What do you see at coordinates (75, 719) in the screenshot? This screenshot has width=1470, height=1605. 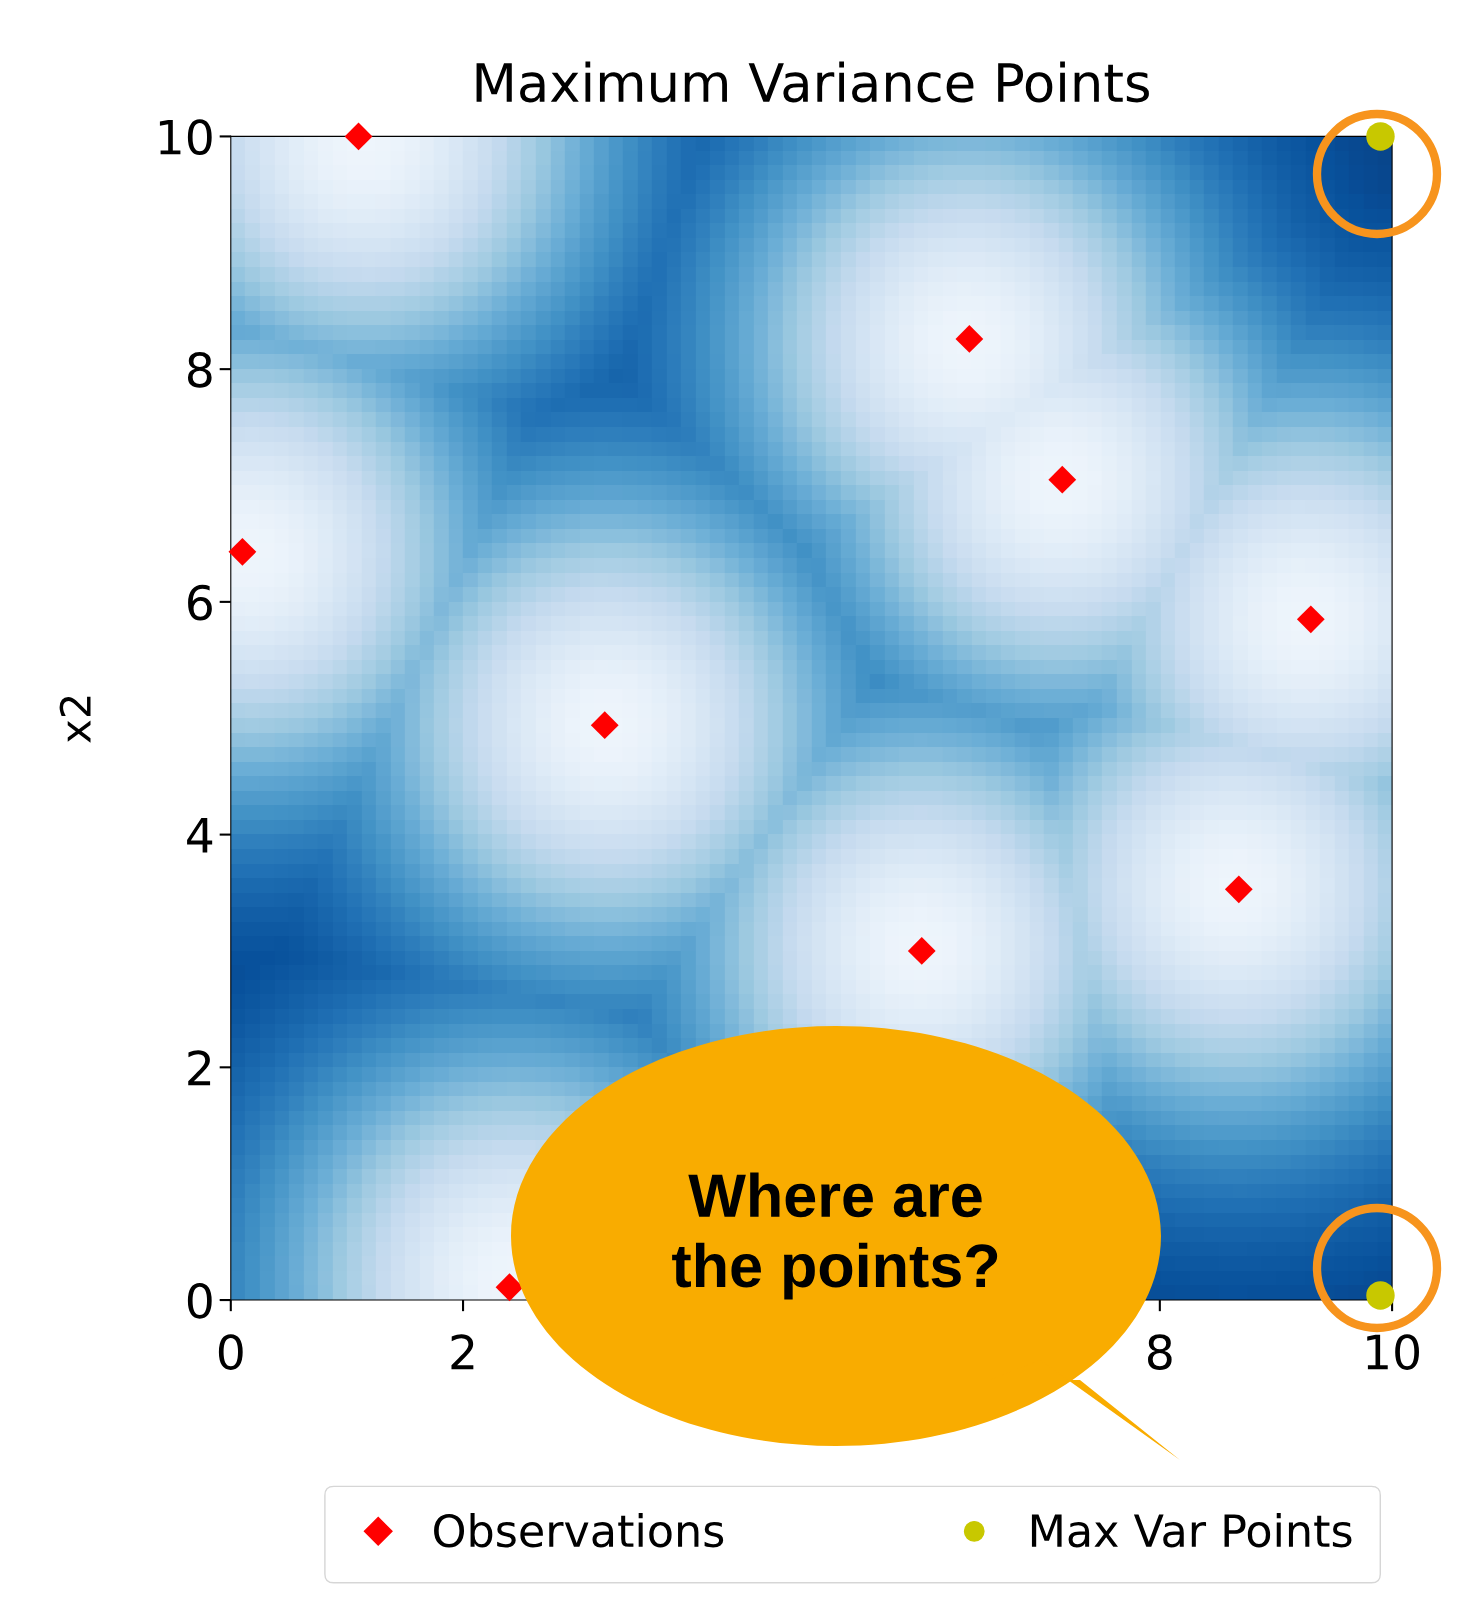 I see `y-axis-title: x2` at bounding box center [75, 719].